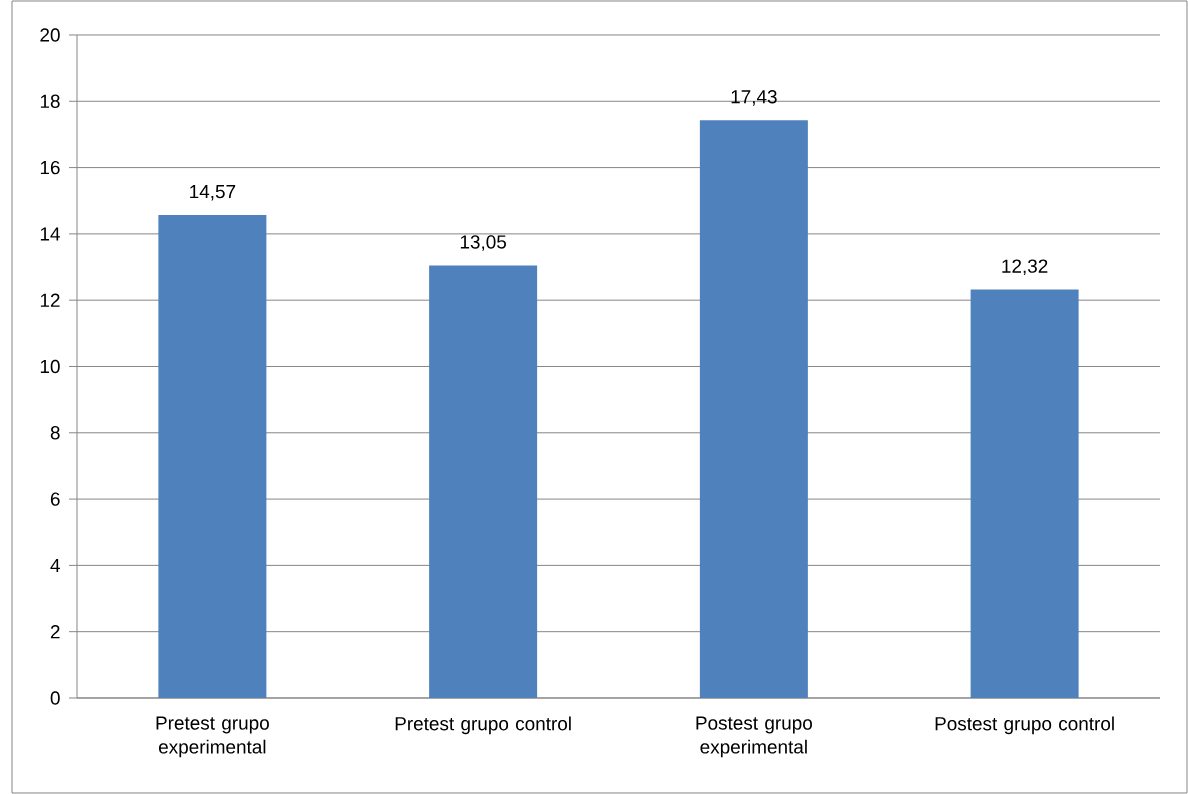 This screenshot has height=794, width=1188. What do you see at coordinates (50, 167) in the screenshot?
I see `y-tick-label: 16` at bounding box center [50, 167].